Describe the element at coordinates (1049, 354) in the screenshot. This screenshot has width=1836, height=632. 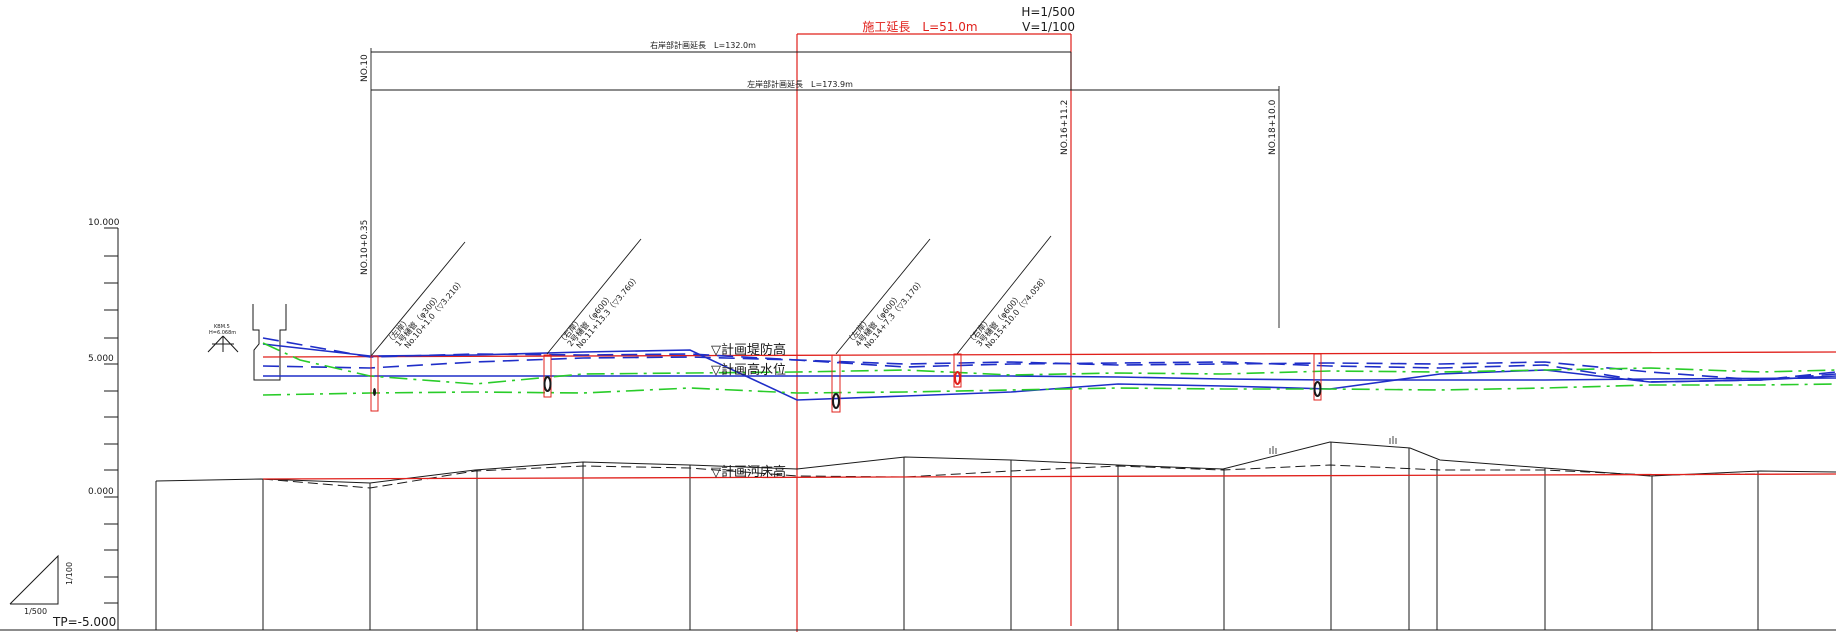
I see `planned-levee-line` at that location.